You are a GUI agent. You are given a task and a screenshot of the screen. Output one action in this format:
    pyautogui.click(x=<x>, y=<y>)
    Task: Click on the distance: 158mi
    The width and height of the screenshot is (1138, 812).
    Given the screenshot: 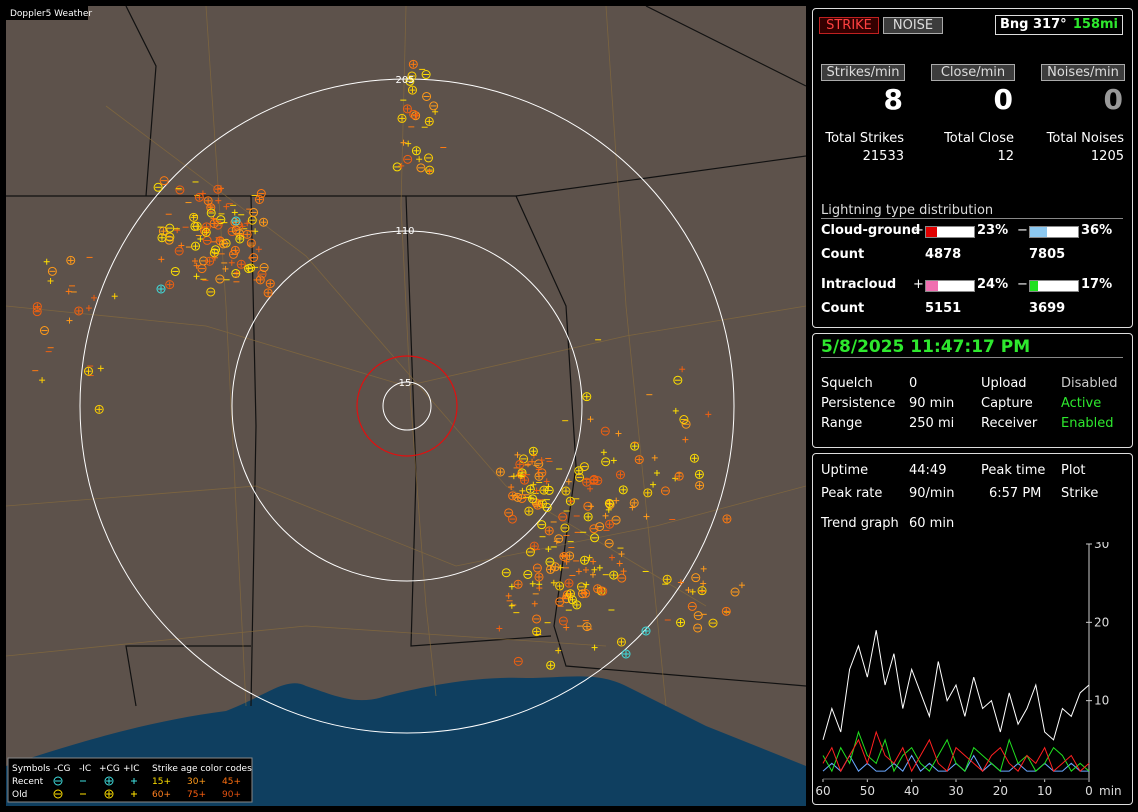 What is the action you would take?
    pyautogui.click(x=1095, y=24)
    